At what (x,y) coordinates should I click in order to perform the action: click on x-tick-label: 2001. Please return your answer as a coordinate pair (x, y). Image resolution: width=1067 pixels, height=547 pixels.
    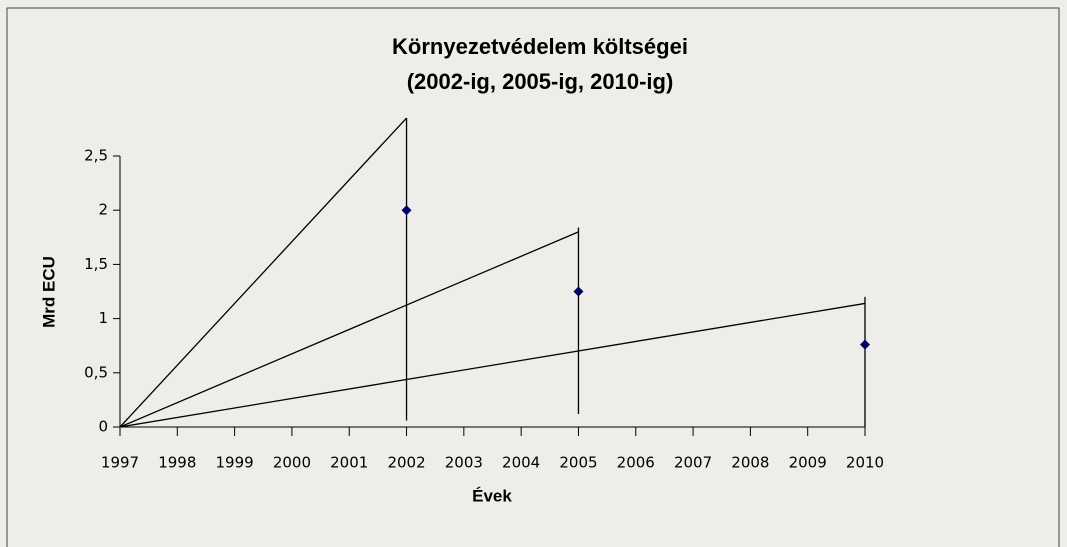
    Looking at the image, I should click on (349, 463).